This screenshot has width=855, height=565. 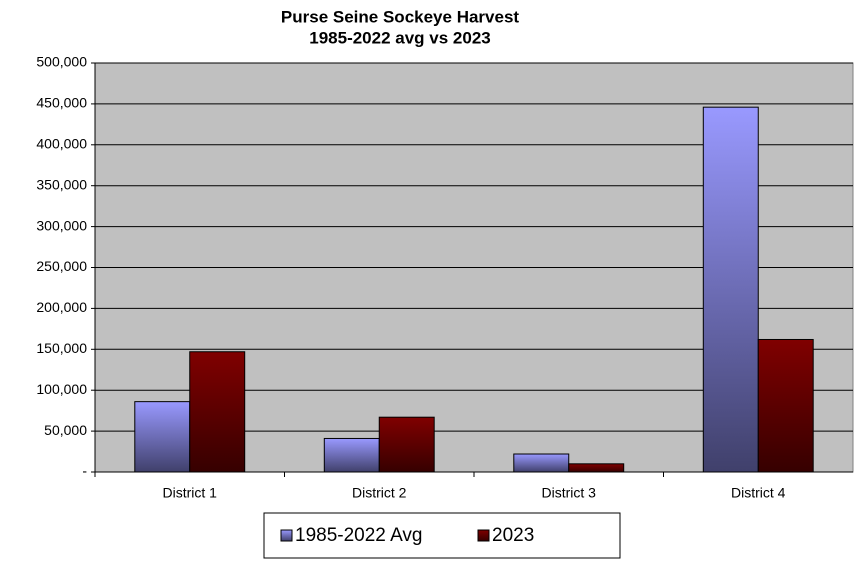 What do you see at coordinates (400, 16) in the screenshot?
I see `chart-title: Purse Seine Sockeye Harvest` at bounding box center [400, 16].